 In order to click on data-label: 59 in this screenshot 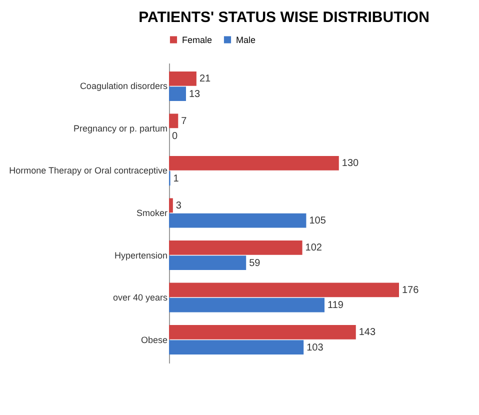, I will do `click(255, 263)`.